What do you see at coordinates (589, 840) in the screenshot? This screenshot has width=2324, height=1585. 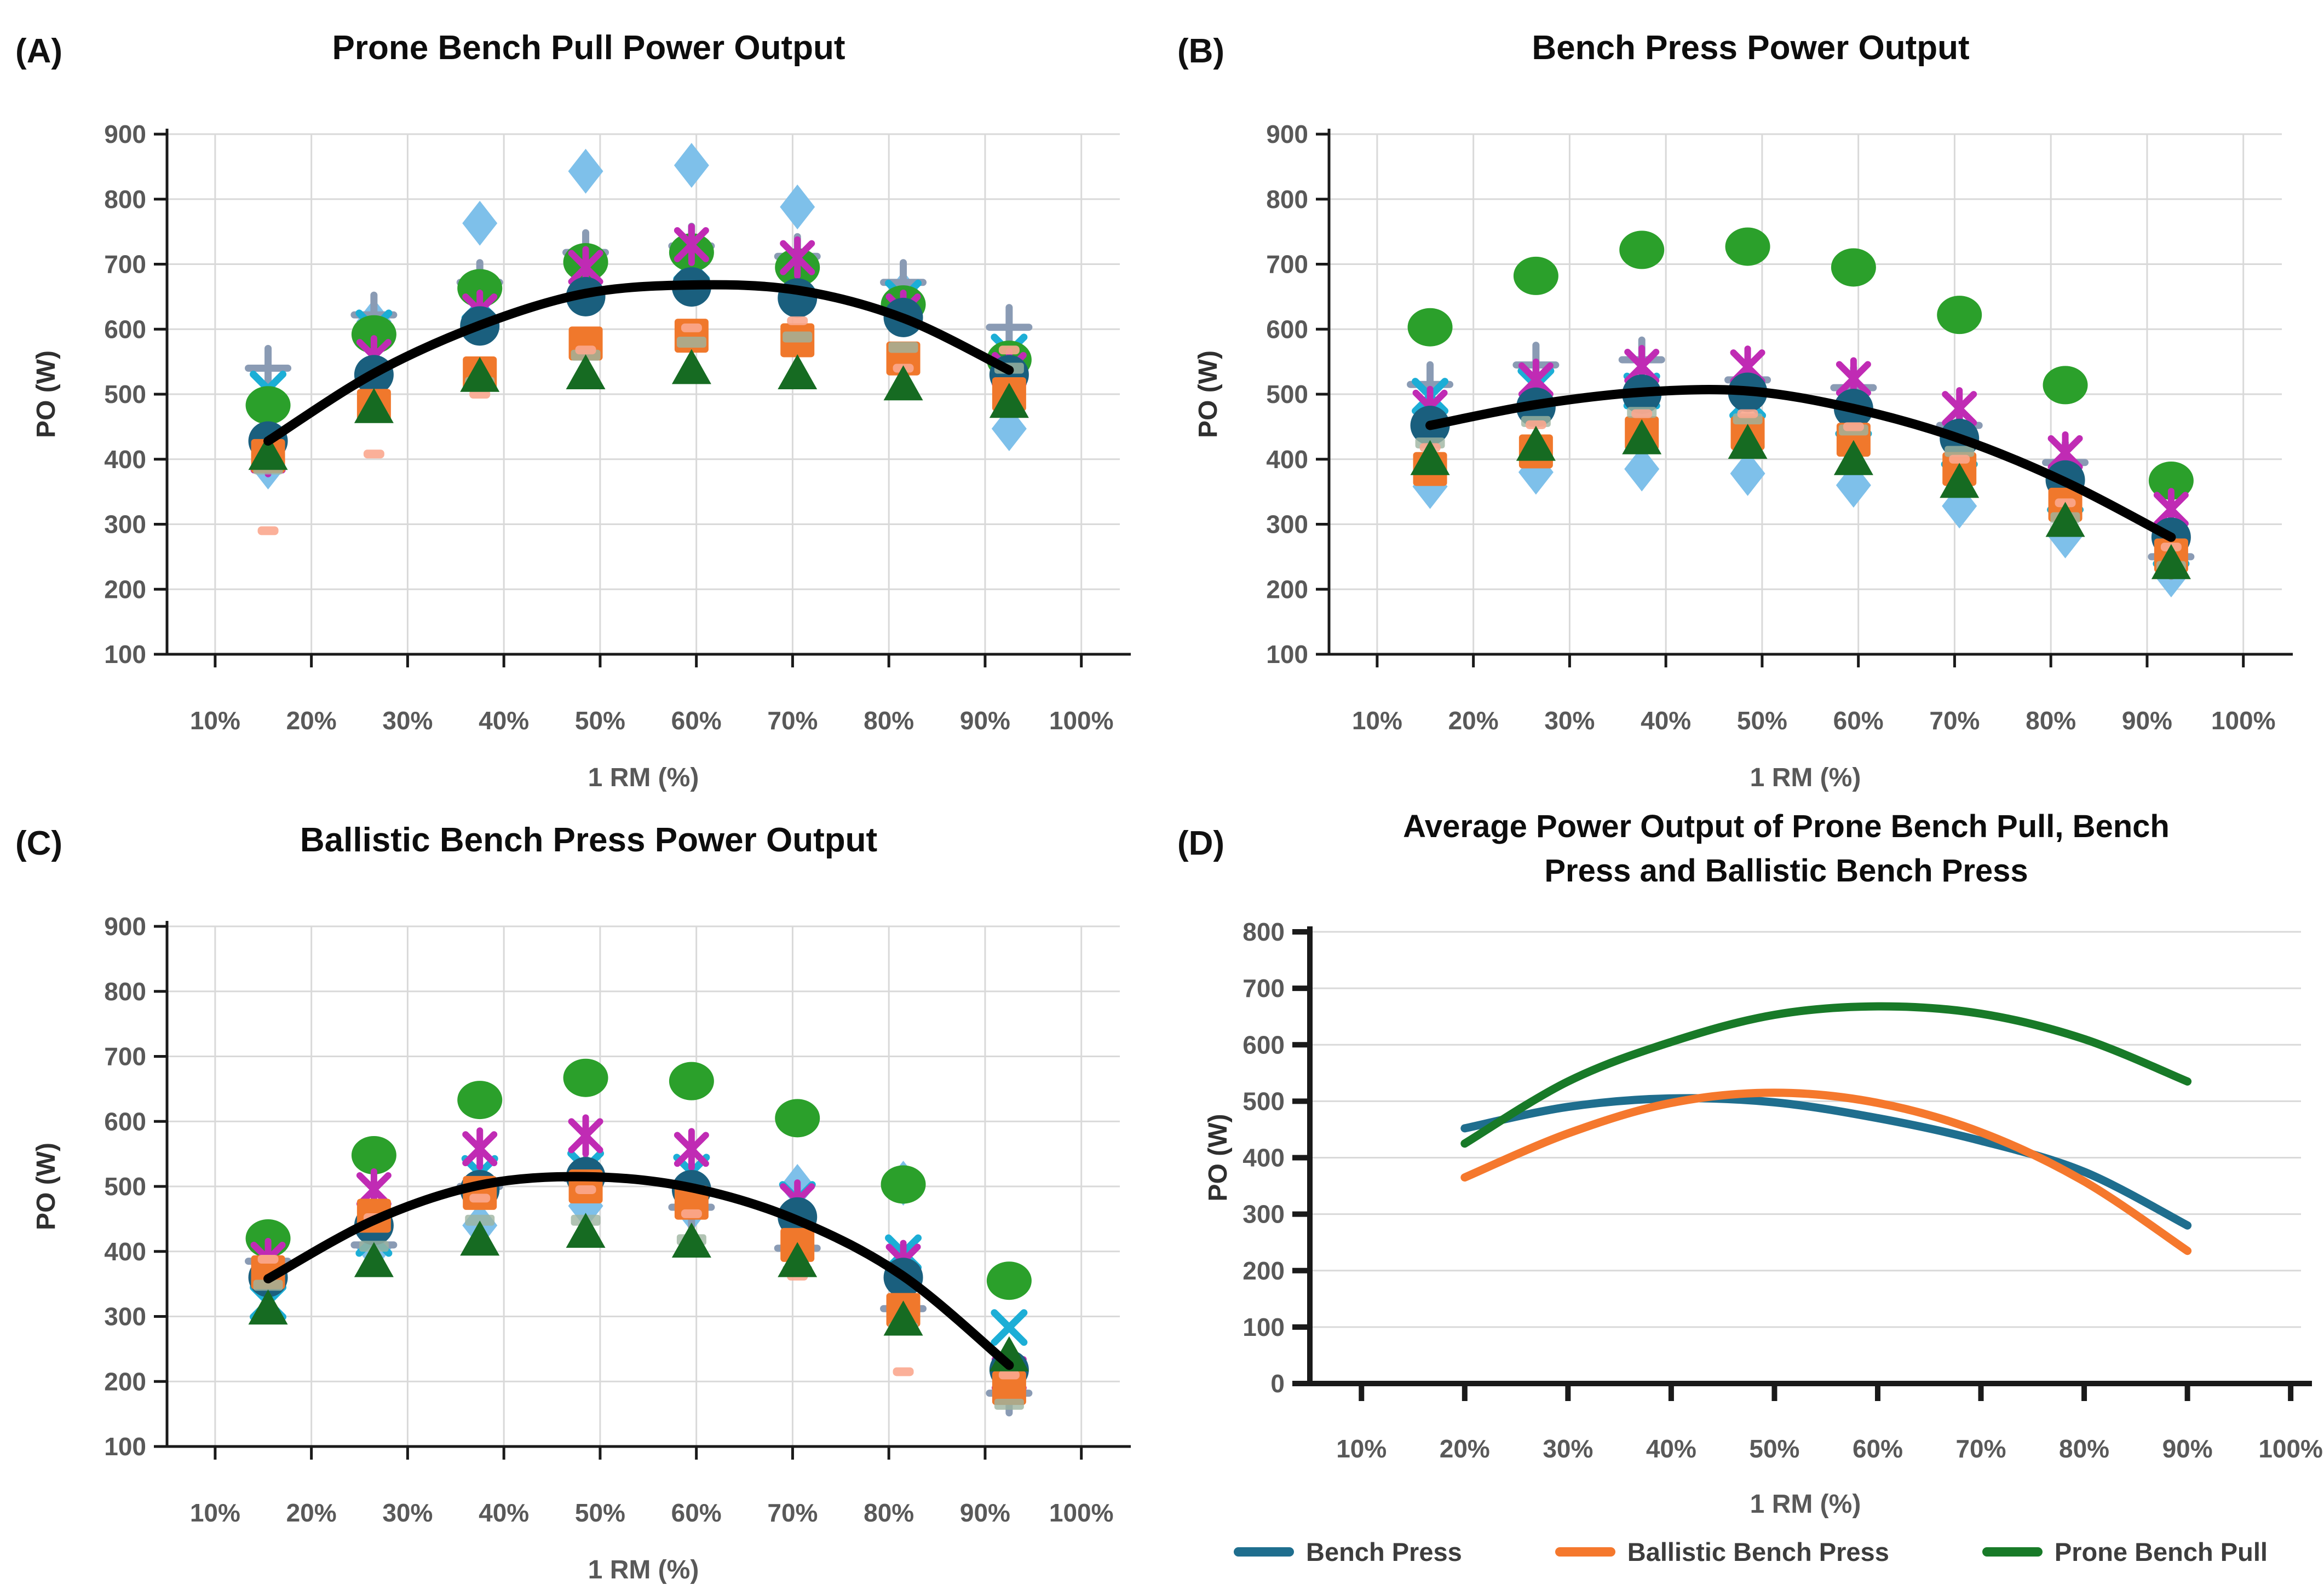 I see `panel-title-ballistic-bench-press: Ballistic Bench Press Power Output` at bounding box center [589, 840].